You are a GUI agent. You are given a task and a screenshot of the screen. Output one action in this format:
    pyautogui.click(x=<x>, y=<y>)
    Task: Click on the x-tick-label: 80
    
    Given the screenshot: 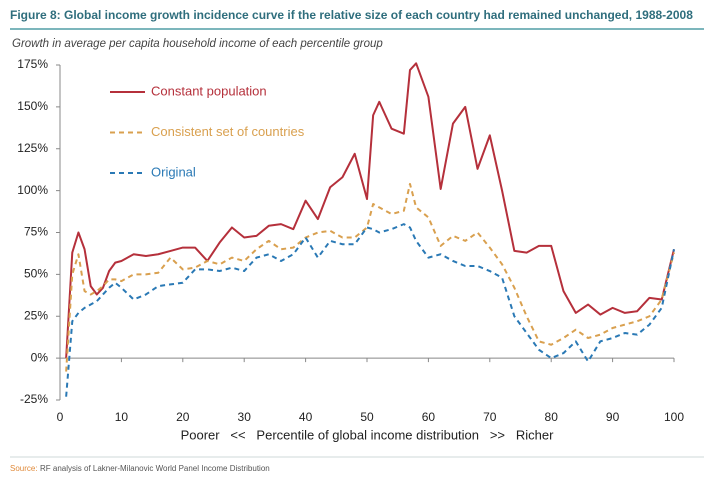 What is the action you would take?
    pyautogui.click(x=552, y=417)
    